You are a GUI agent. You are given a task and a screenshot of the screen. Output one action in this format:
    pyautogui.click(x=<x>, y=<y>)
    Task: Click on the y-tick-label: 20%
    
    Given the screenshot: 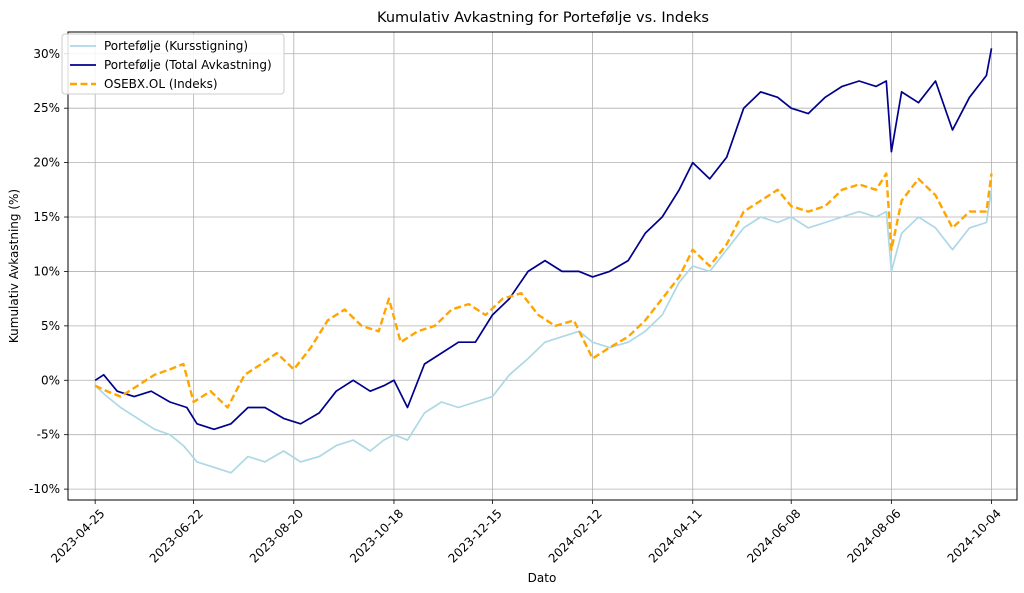 What is the action you would take?
    pyautogui.click(x=46, y=163)
    